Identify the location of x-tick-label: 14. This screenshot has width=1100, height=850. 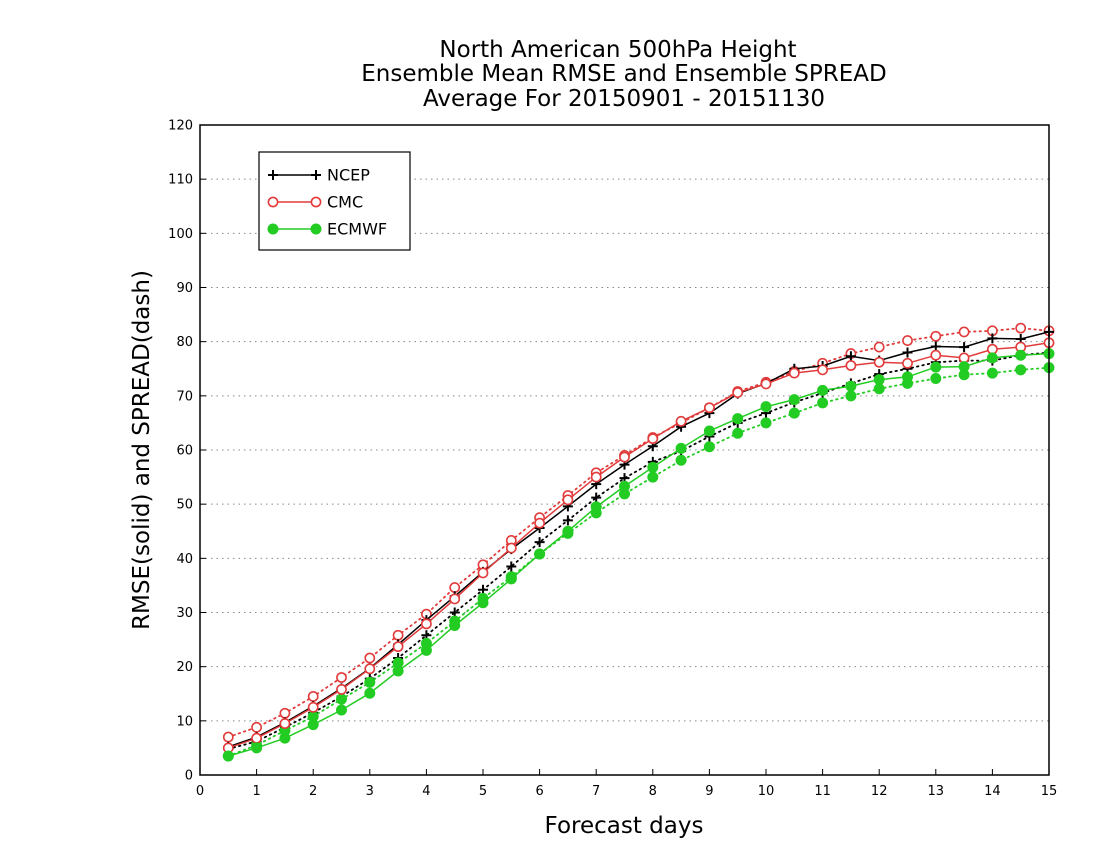
(992, 791).